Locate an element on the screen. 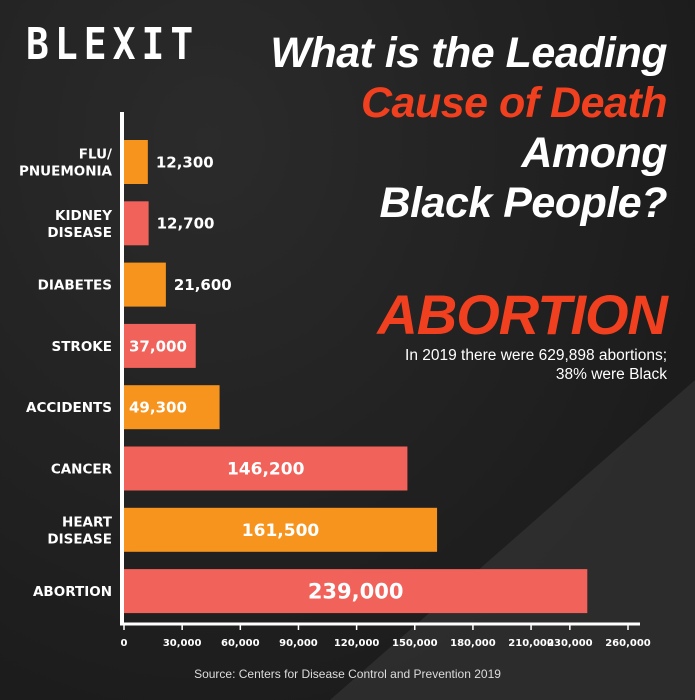 The image size is (695, 700). category-label: DIABETES is located at coordinates (75, 286).